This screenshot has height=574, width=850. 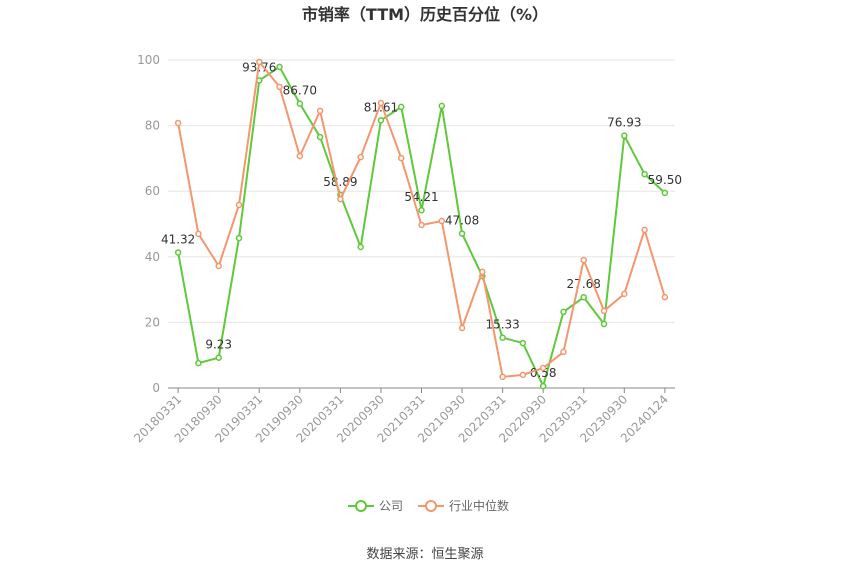 What do you see at coordinates (479, 505) in the screenshot?
I see `legend-label: 行业中位数` at bounding box center [479, 505].